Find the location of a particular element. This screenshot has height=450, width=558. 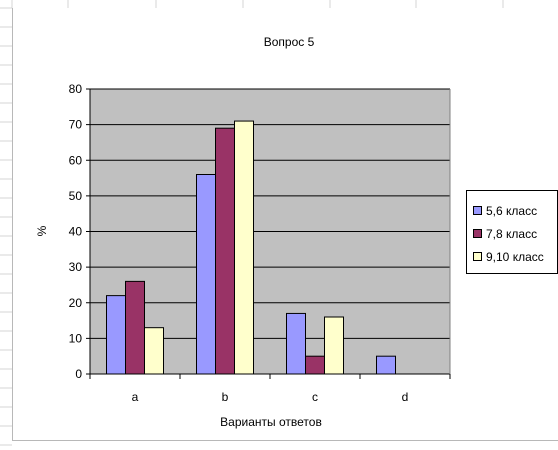

bar-series-2-a is located at coordinates (135, 327).